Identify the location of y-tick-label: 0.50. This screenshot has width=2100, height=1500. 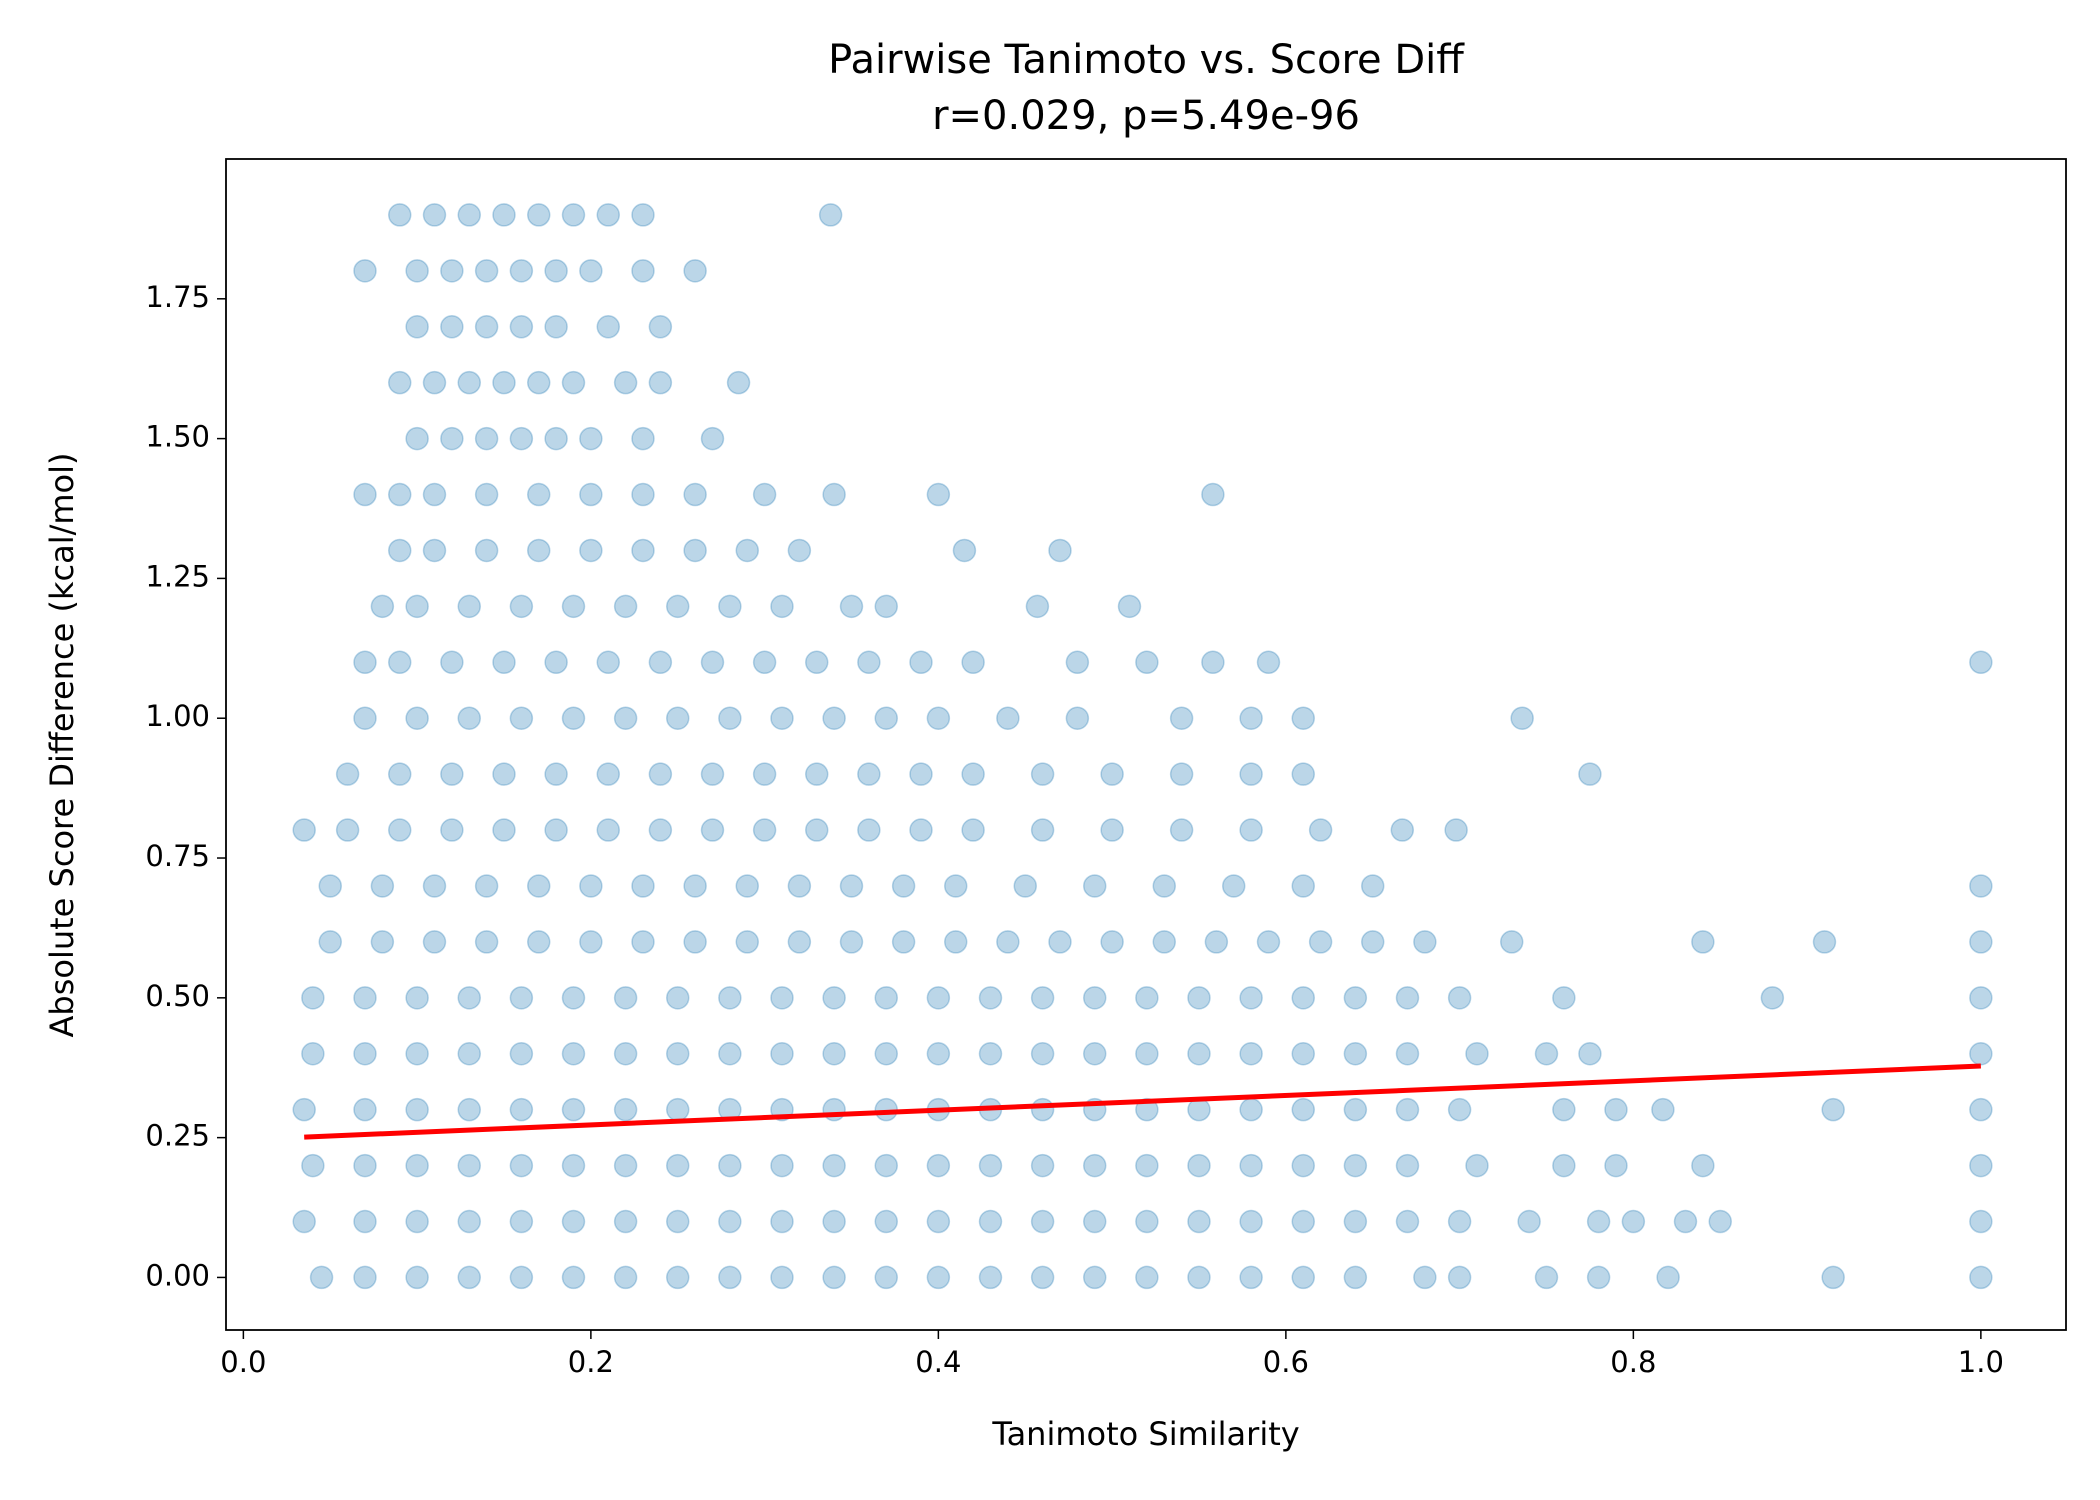
(177, 996).